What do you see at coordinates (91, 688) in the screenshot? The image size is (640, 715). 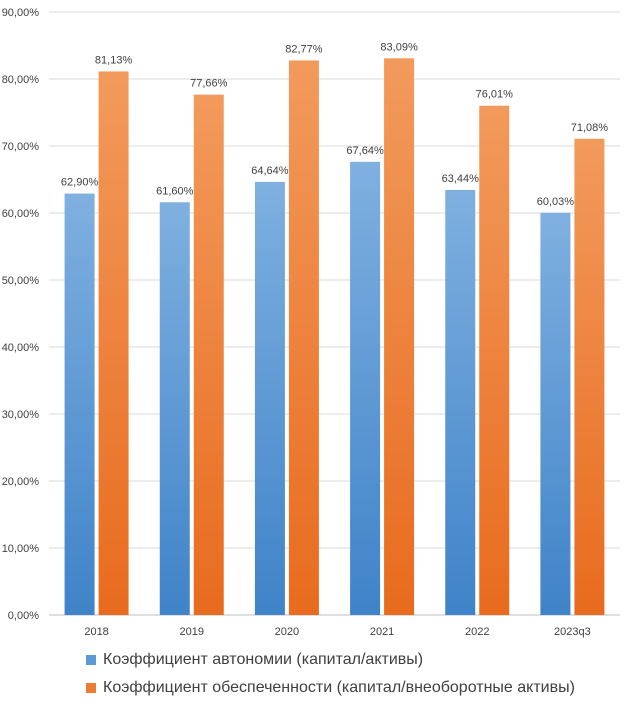 I see `legend-swatch-provision` at bounding box center [91, 688].